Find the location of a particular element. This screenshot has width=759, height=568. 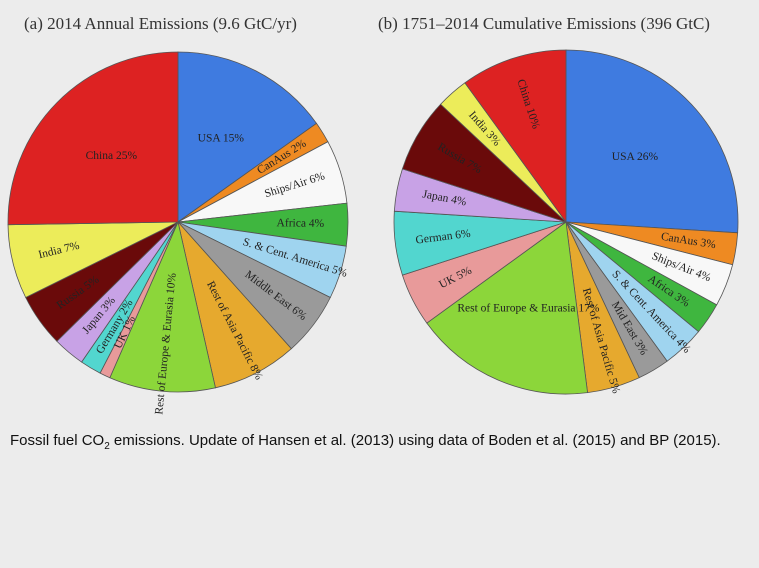

caption-subscript: 2 is located at coordinates (107, 446).